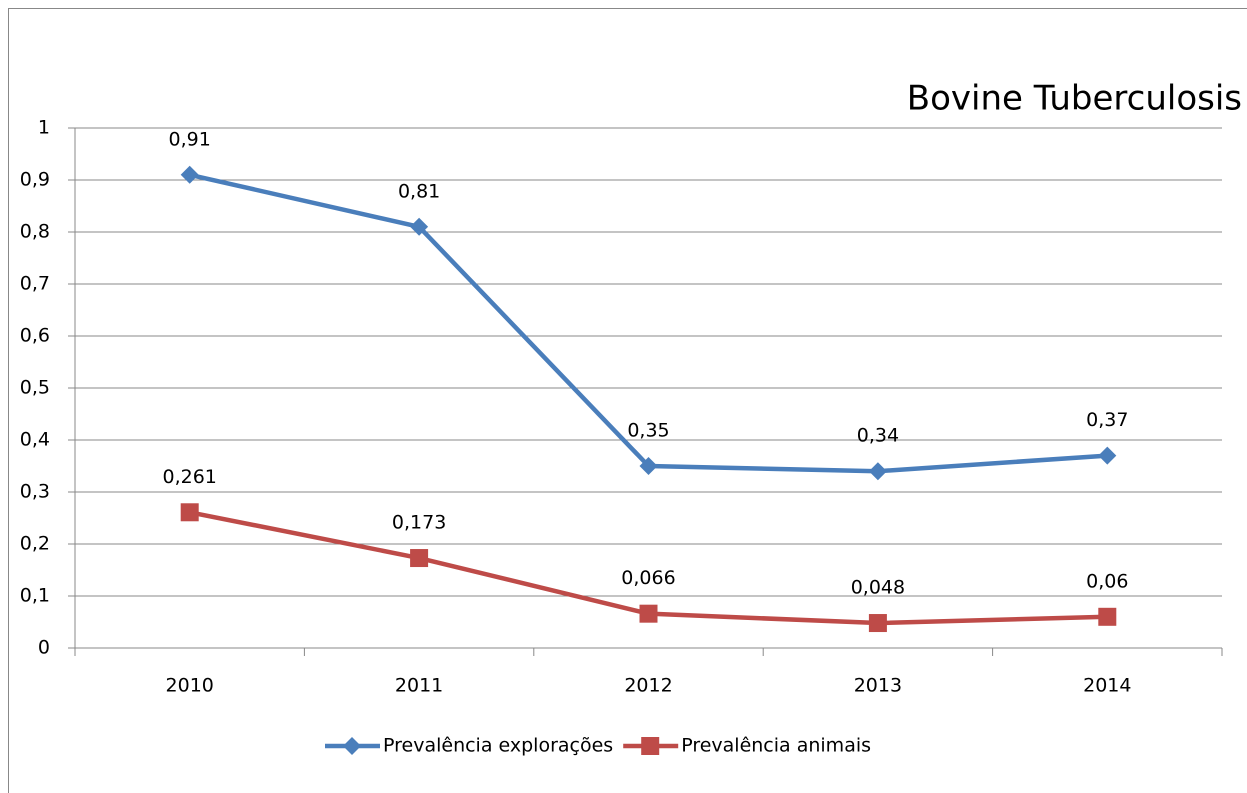 This screenshot has height=793, width=1247. Describe the element at coordinates (878, 436) in the screenshot. I see `data-label: 0,34` at that location.